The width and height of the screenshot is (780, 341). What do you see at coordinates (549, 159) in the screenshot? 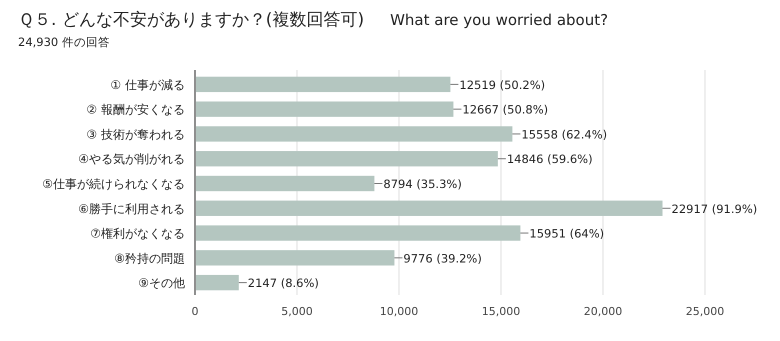
I see `data-label: 14846 (59.6%)` at bounding box center [549, 159].